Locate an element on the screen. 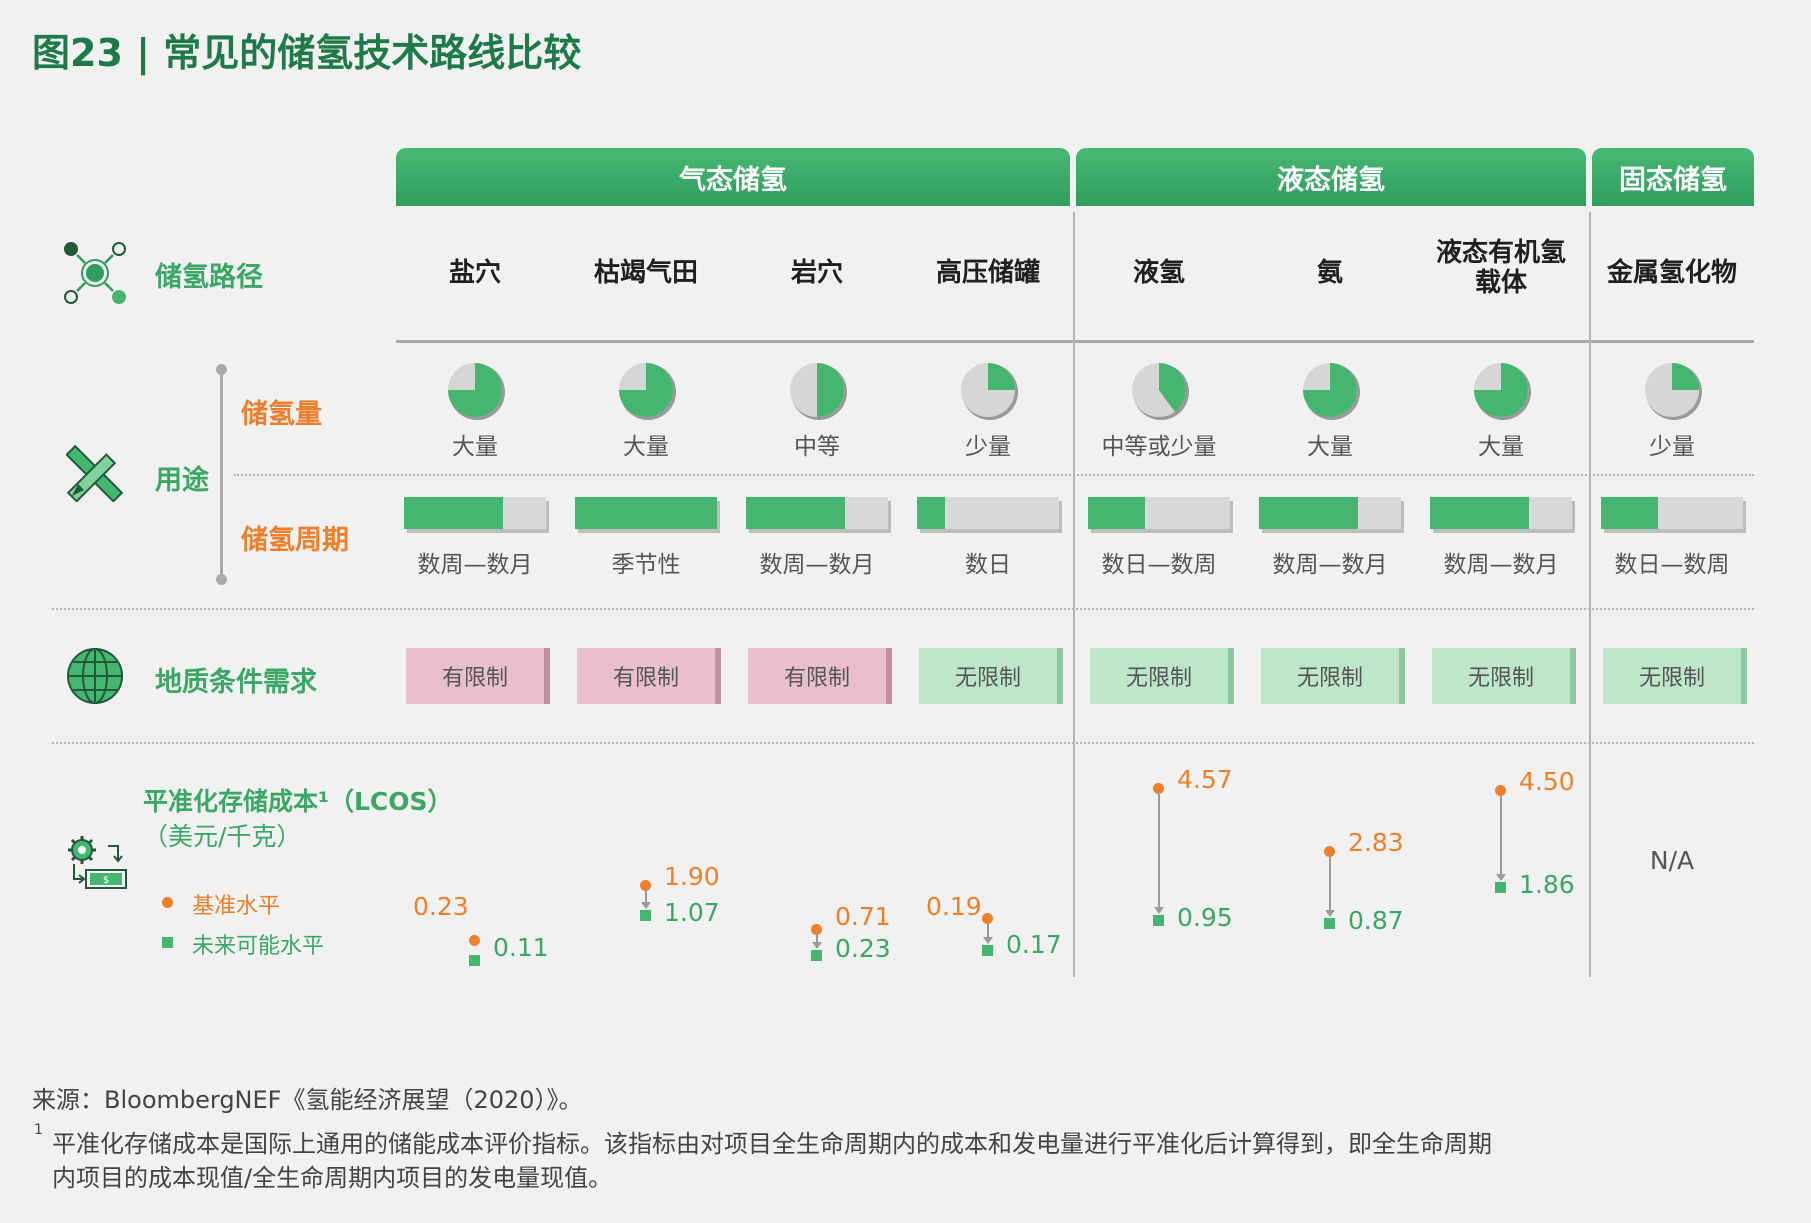  lcos-future-value: 1.86 is located at coordinates (1547, 884).